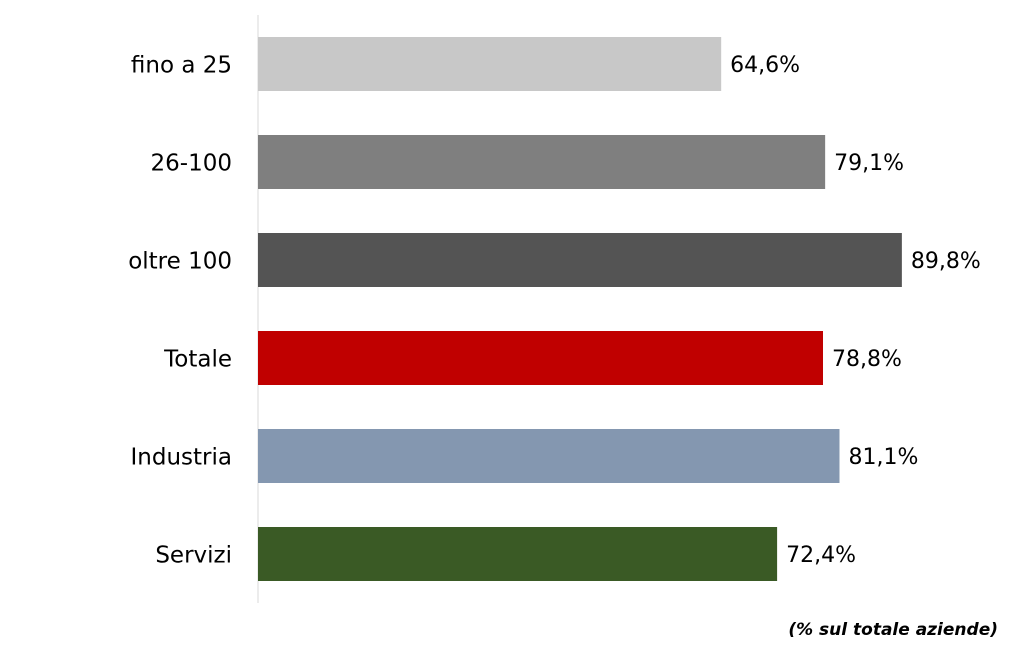 The height and width of the screenshot is (667, 1024). Describe the element at coordinates (180, 262) in the screenshot. I see `category-label: oltre 100` at that location.